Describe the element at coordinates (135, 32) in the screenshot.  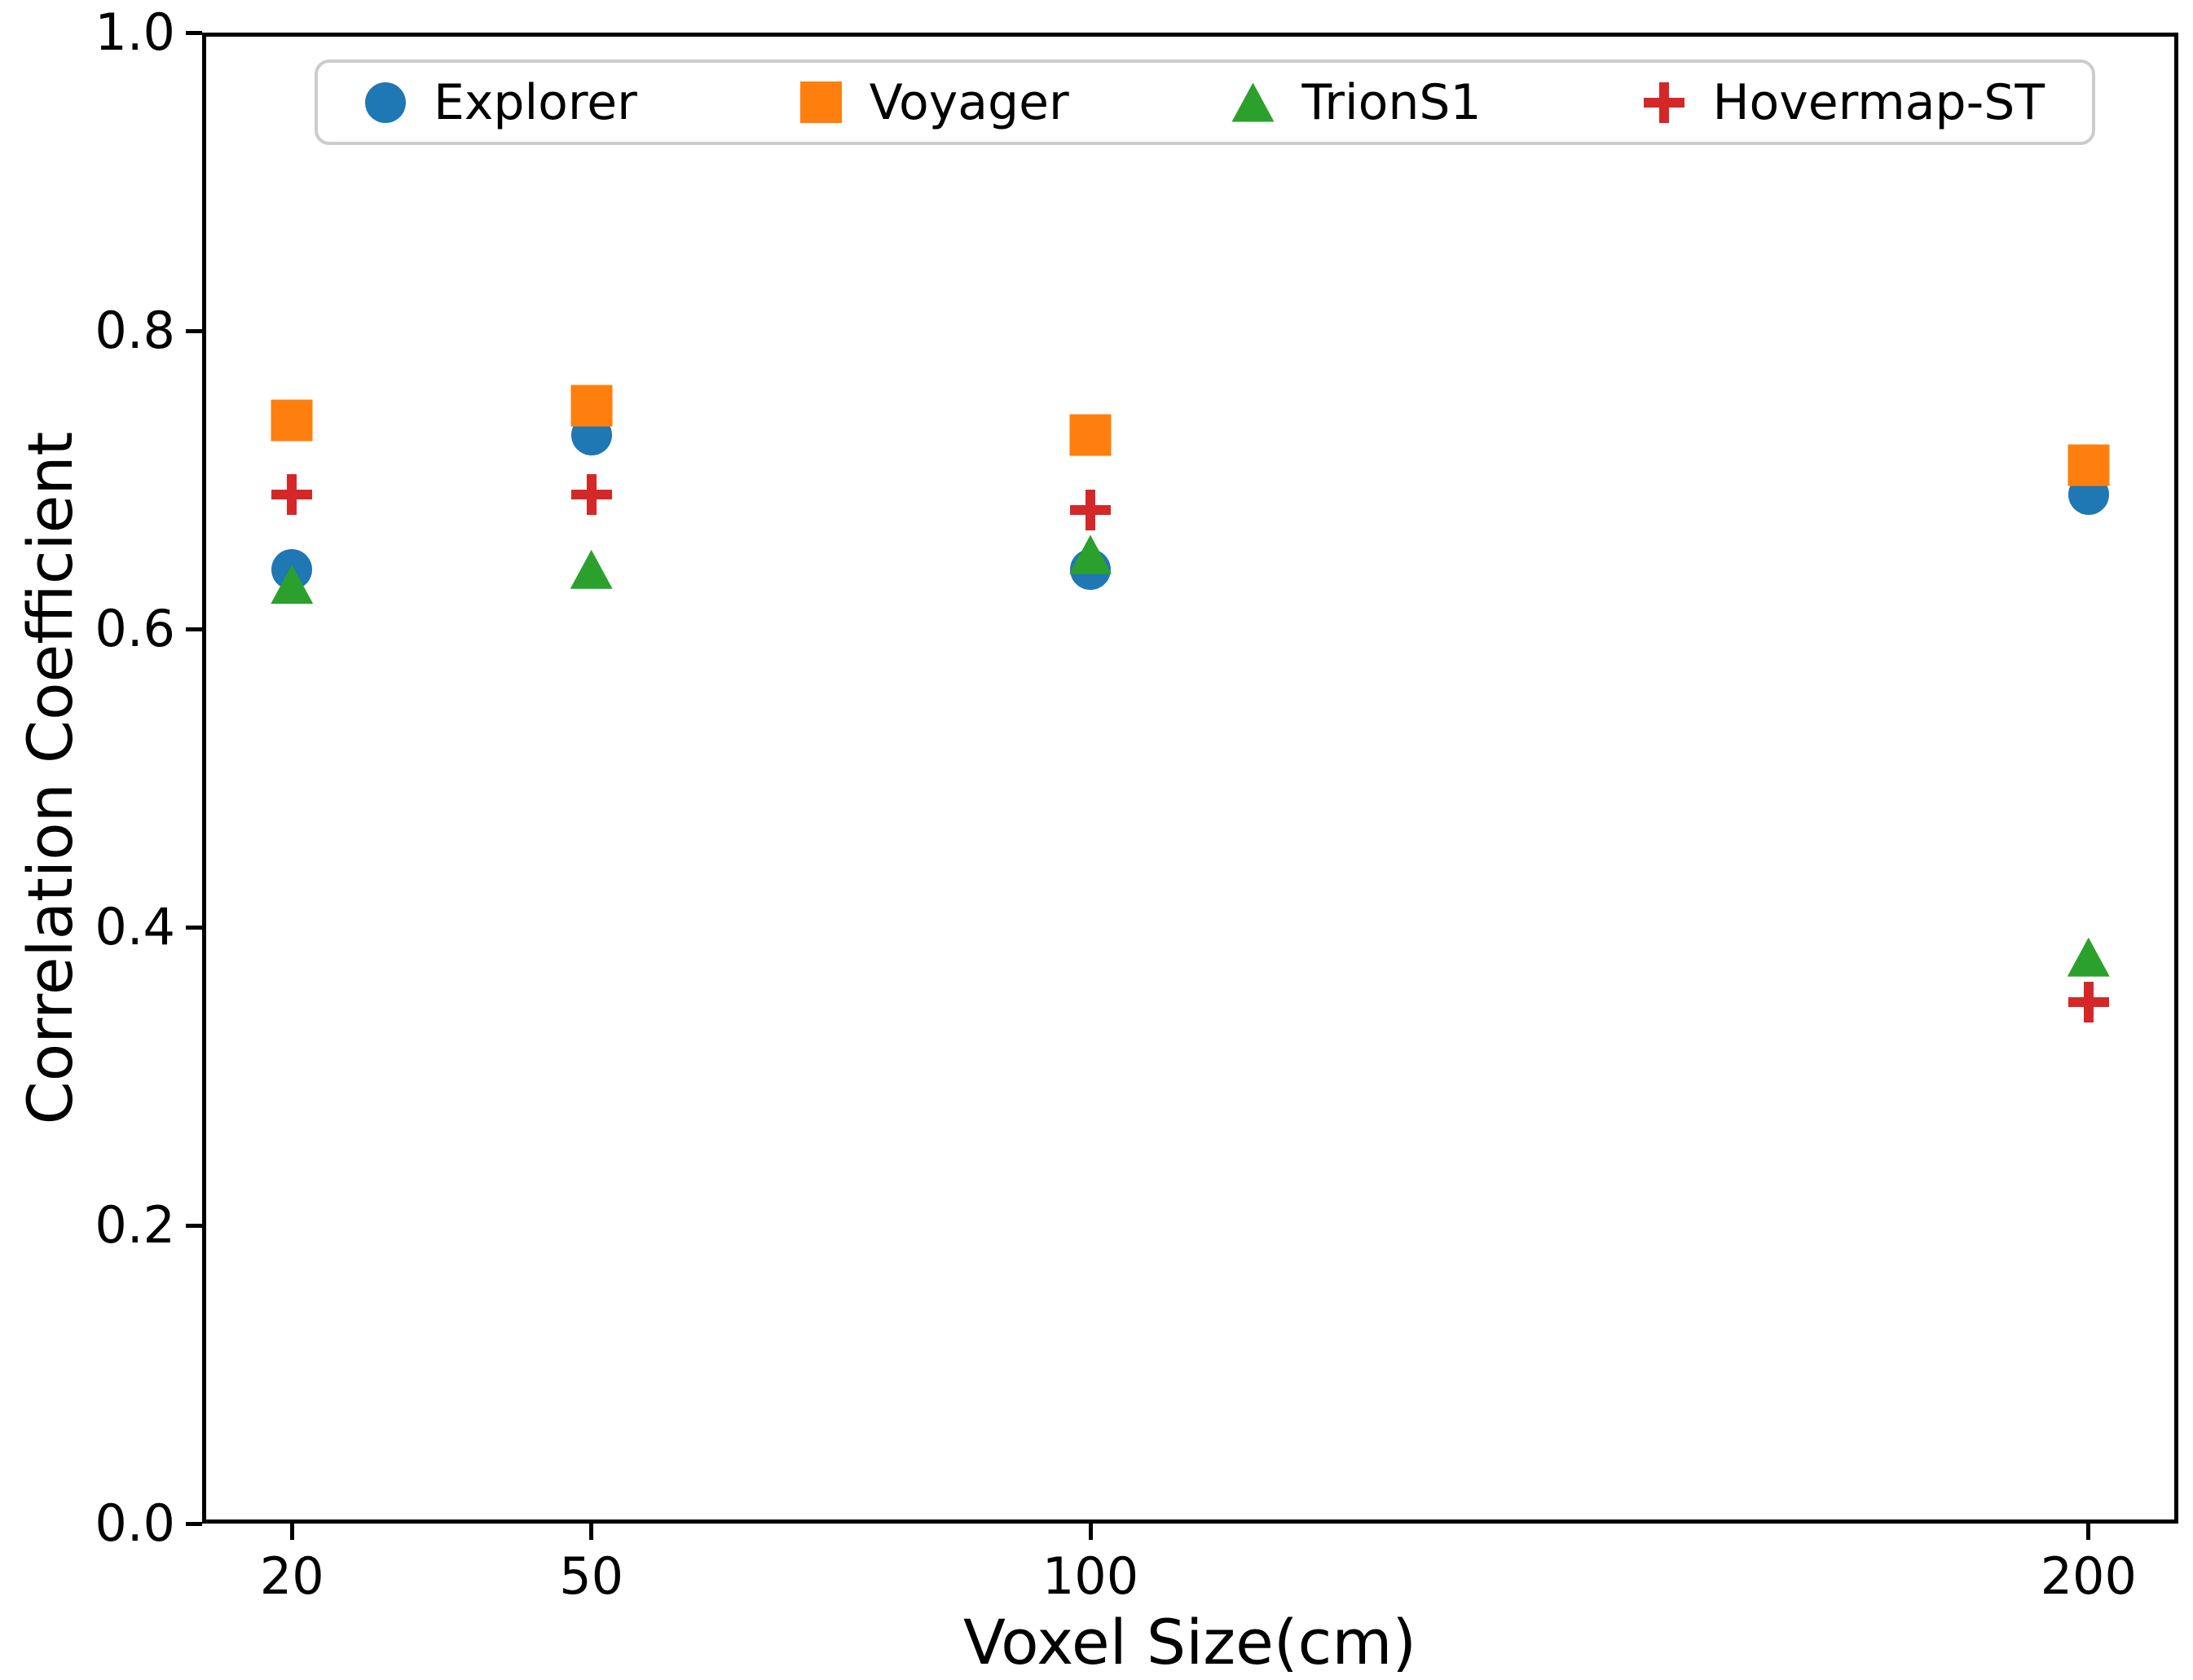
I see `y-tick-label: 1.0` at that location.